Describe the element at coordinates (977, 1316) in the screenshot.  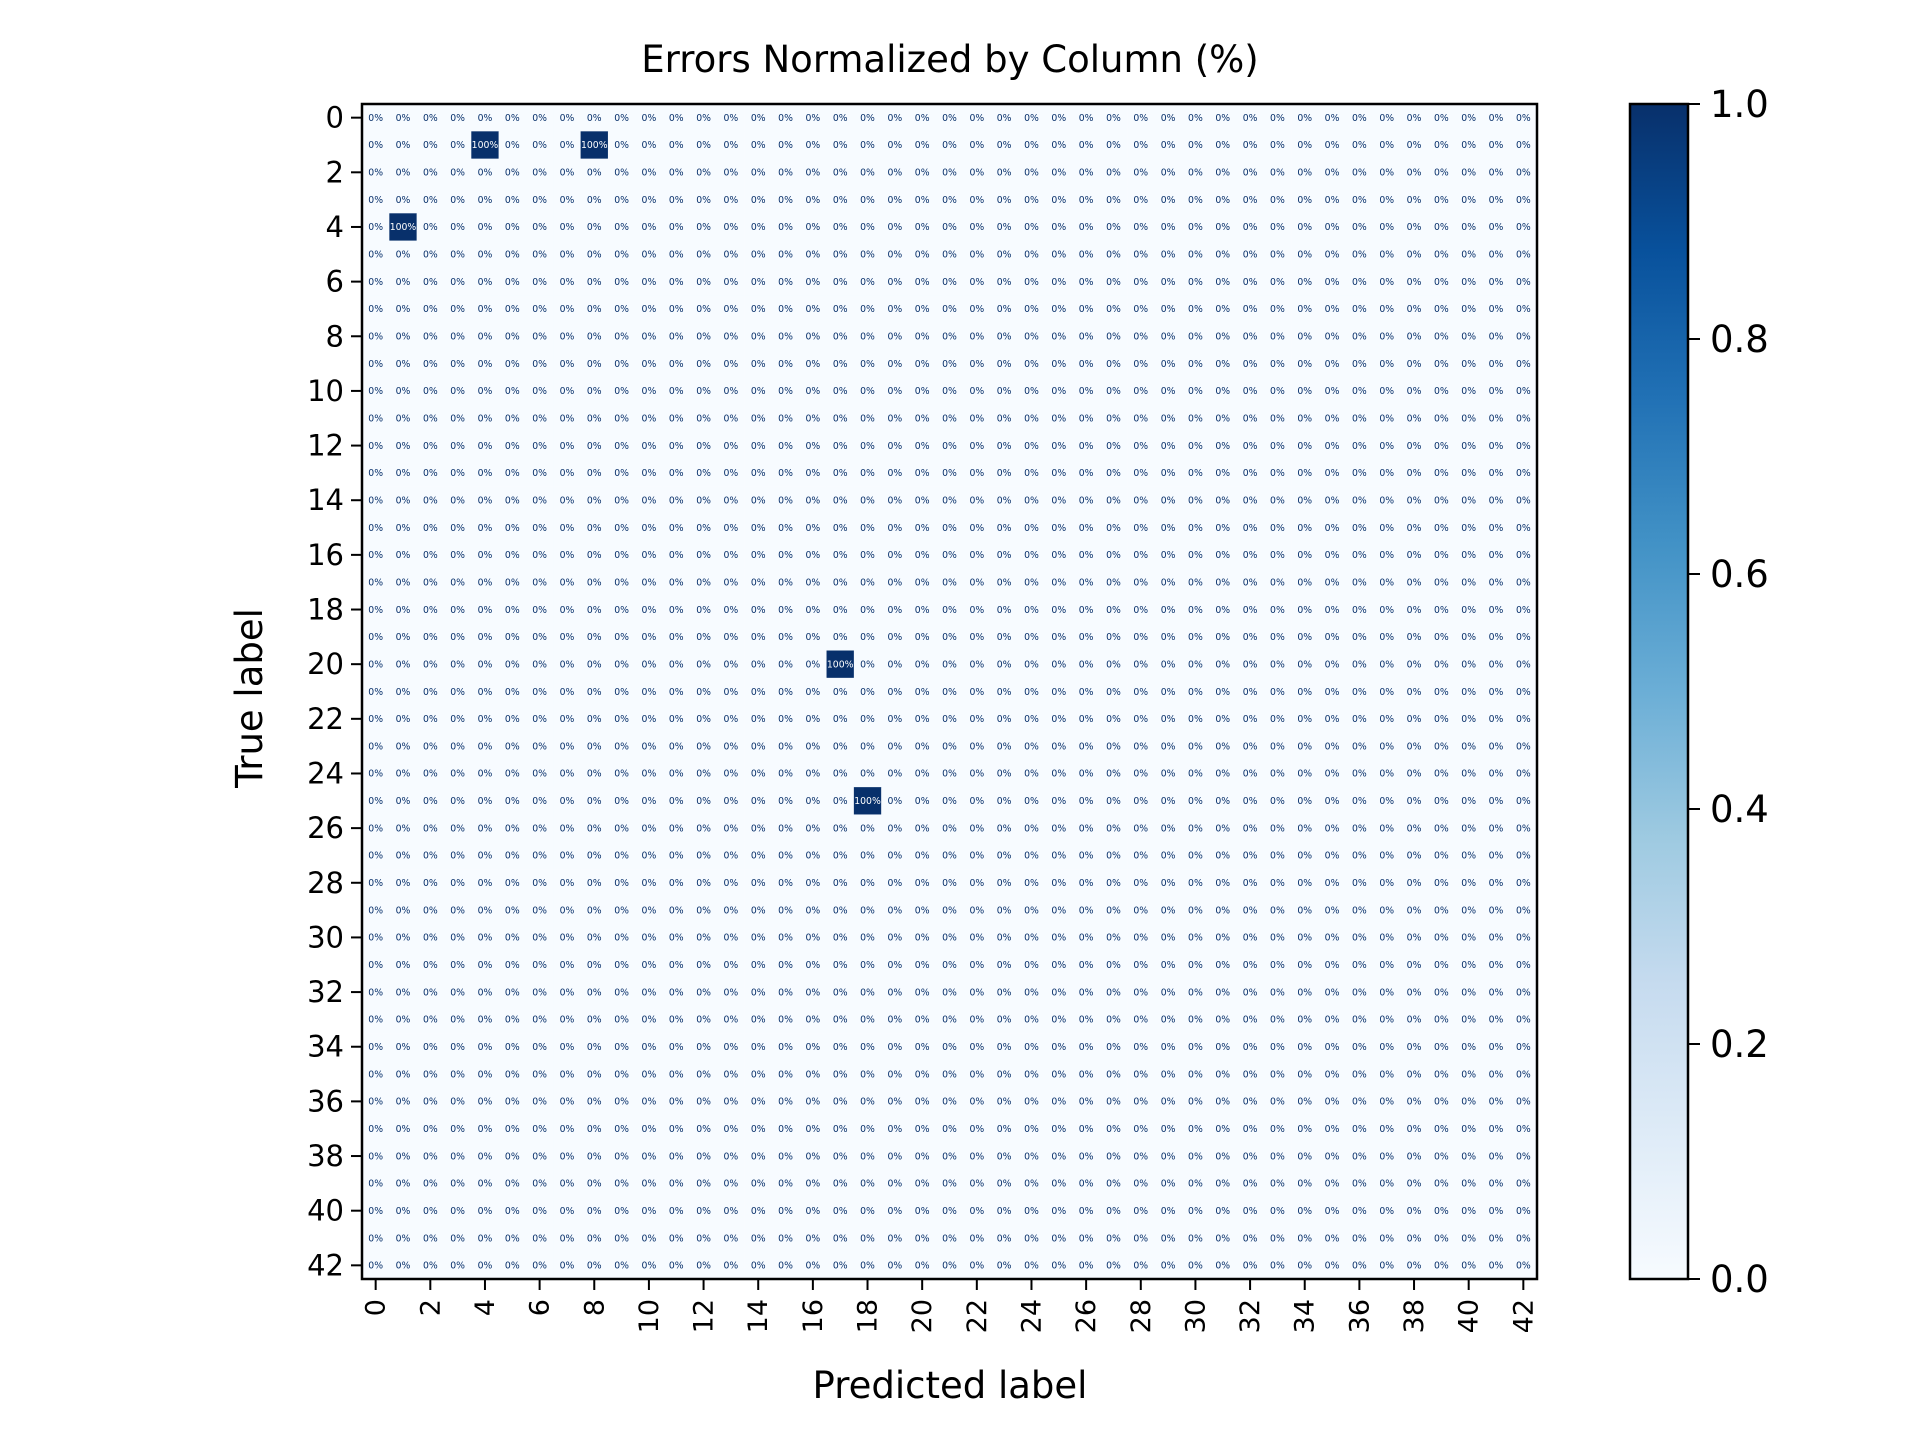
I see `x-tick-label: 22` at that location.